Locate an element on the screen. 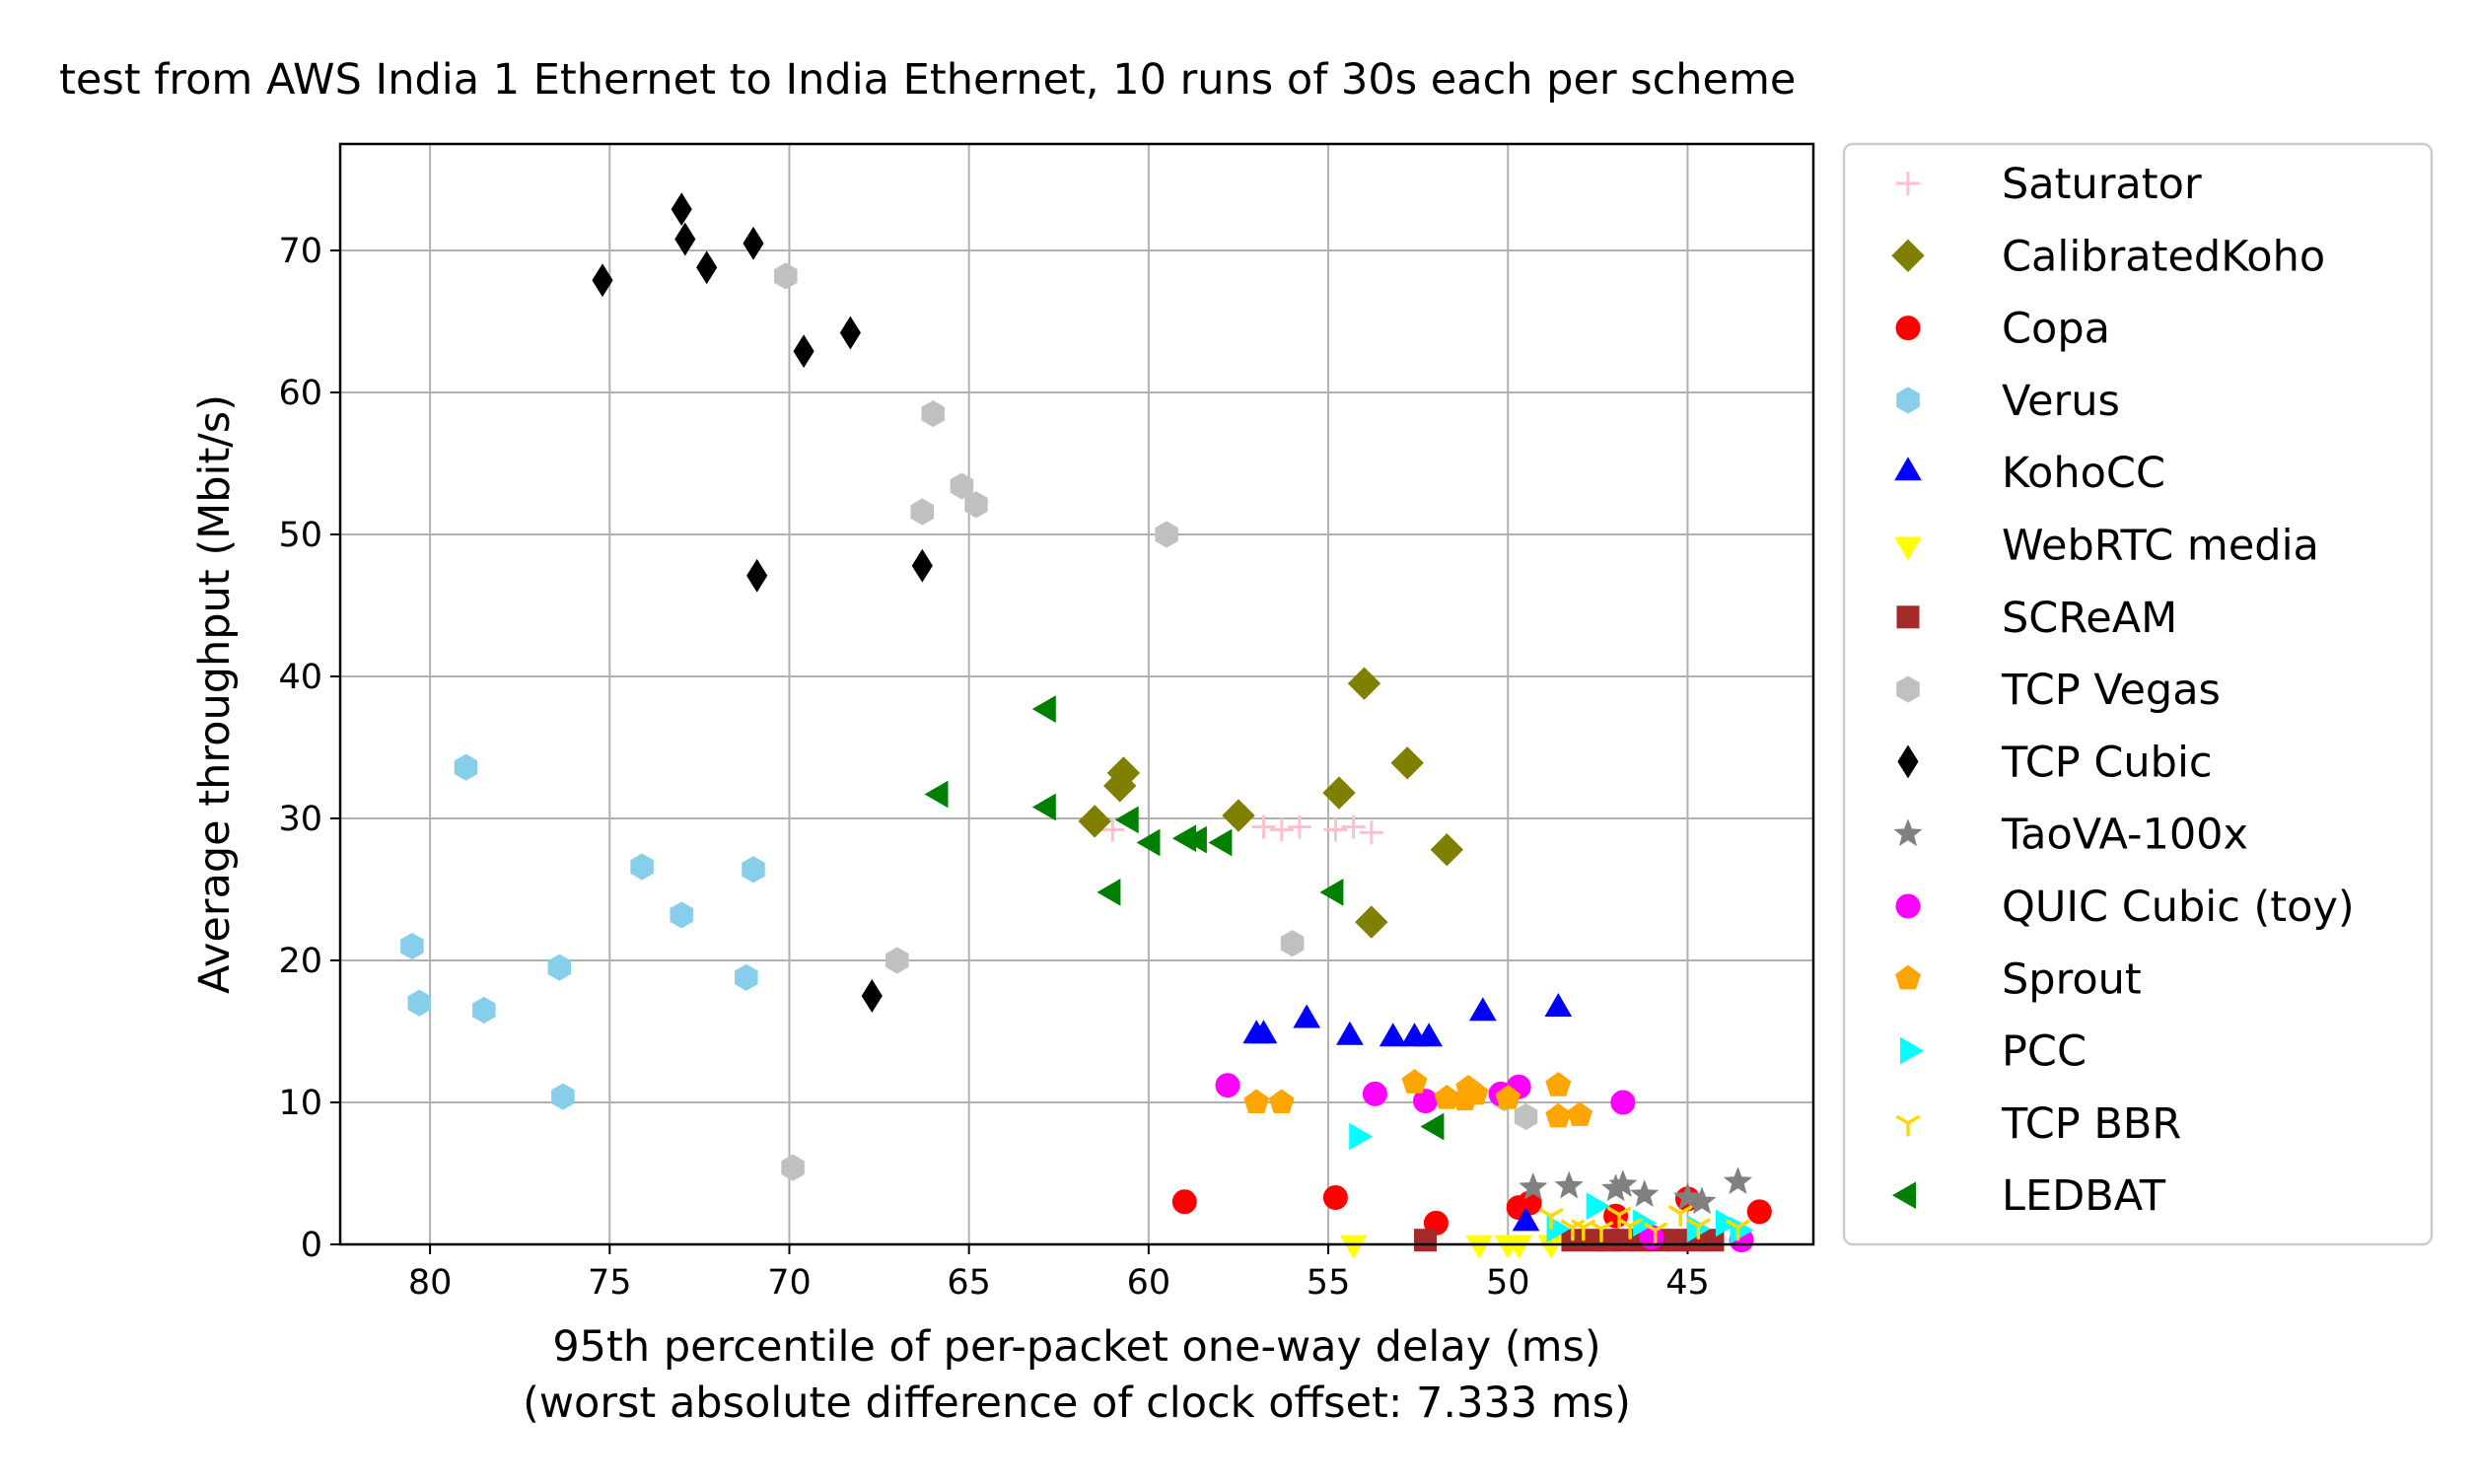 This screenshot has width=2476, height=1484. y-tick-label: 30 is located at coordinates (300, 819).